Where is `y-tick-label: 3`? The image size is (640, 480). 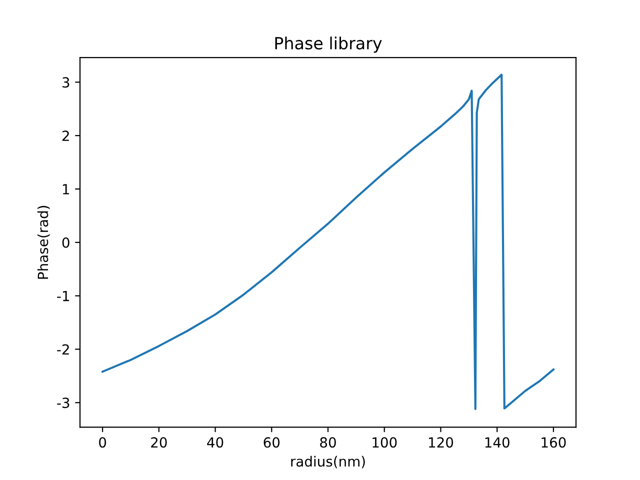
y-tick-label: 3 is located at coordinates (66, 82).